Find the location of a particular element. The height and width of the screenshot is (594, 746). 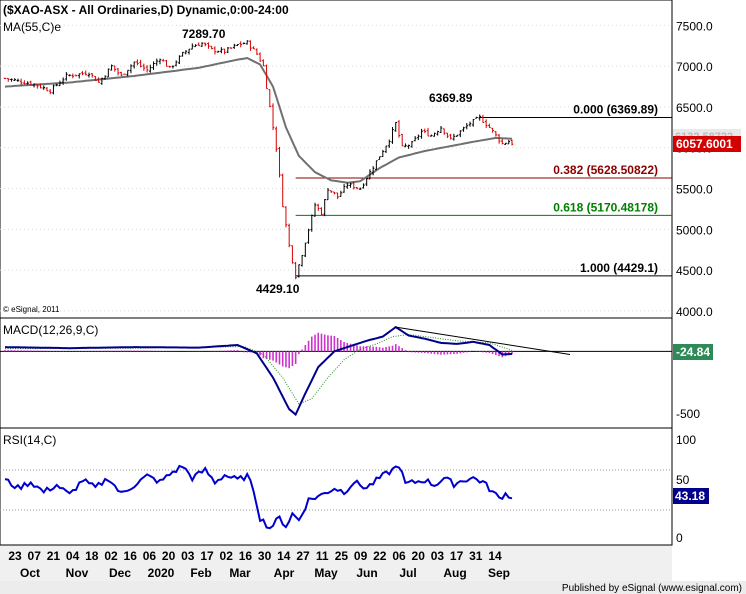

x-day-label: 18 is located at coordinates (92, 556).